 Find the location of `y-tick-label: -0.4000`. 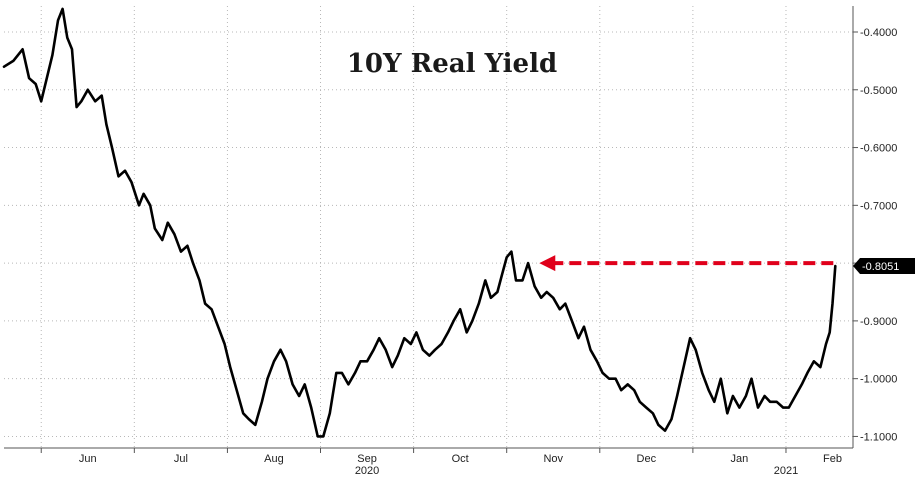

y-tick-label: -0.4000 is located at coordinates (878, 33).